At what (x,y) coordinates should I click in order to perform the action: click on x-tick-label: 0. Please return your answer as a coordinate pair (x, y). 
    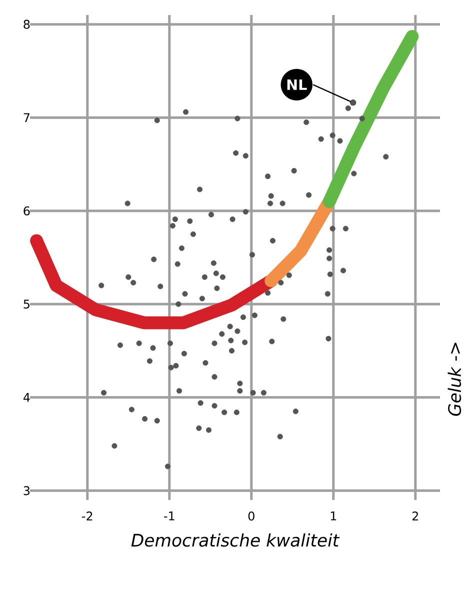
    Looking at the image, I should click on (251, 516).